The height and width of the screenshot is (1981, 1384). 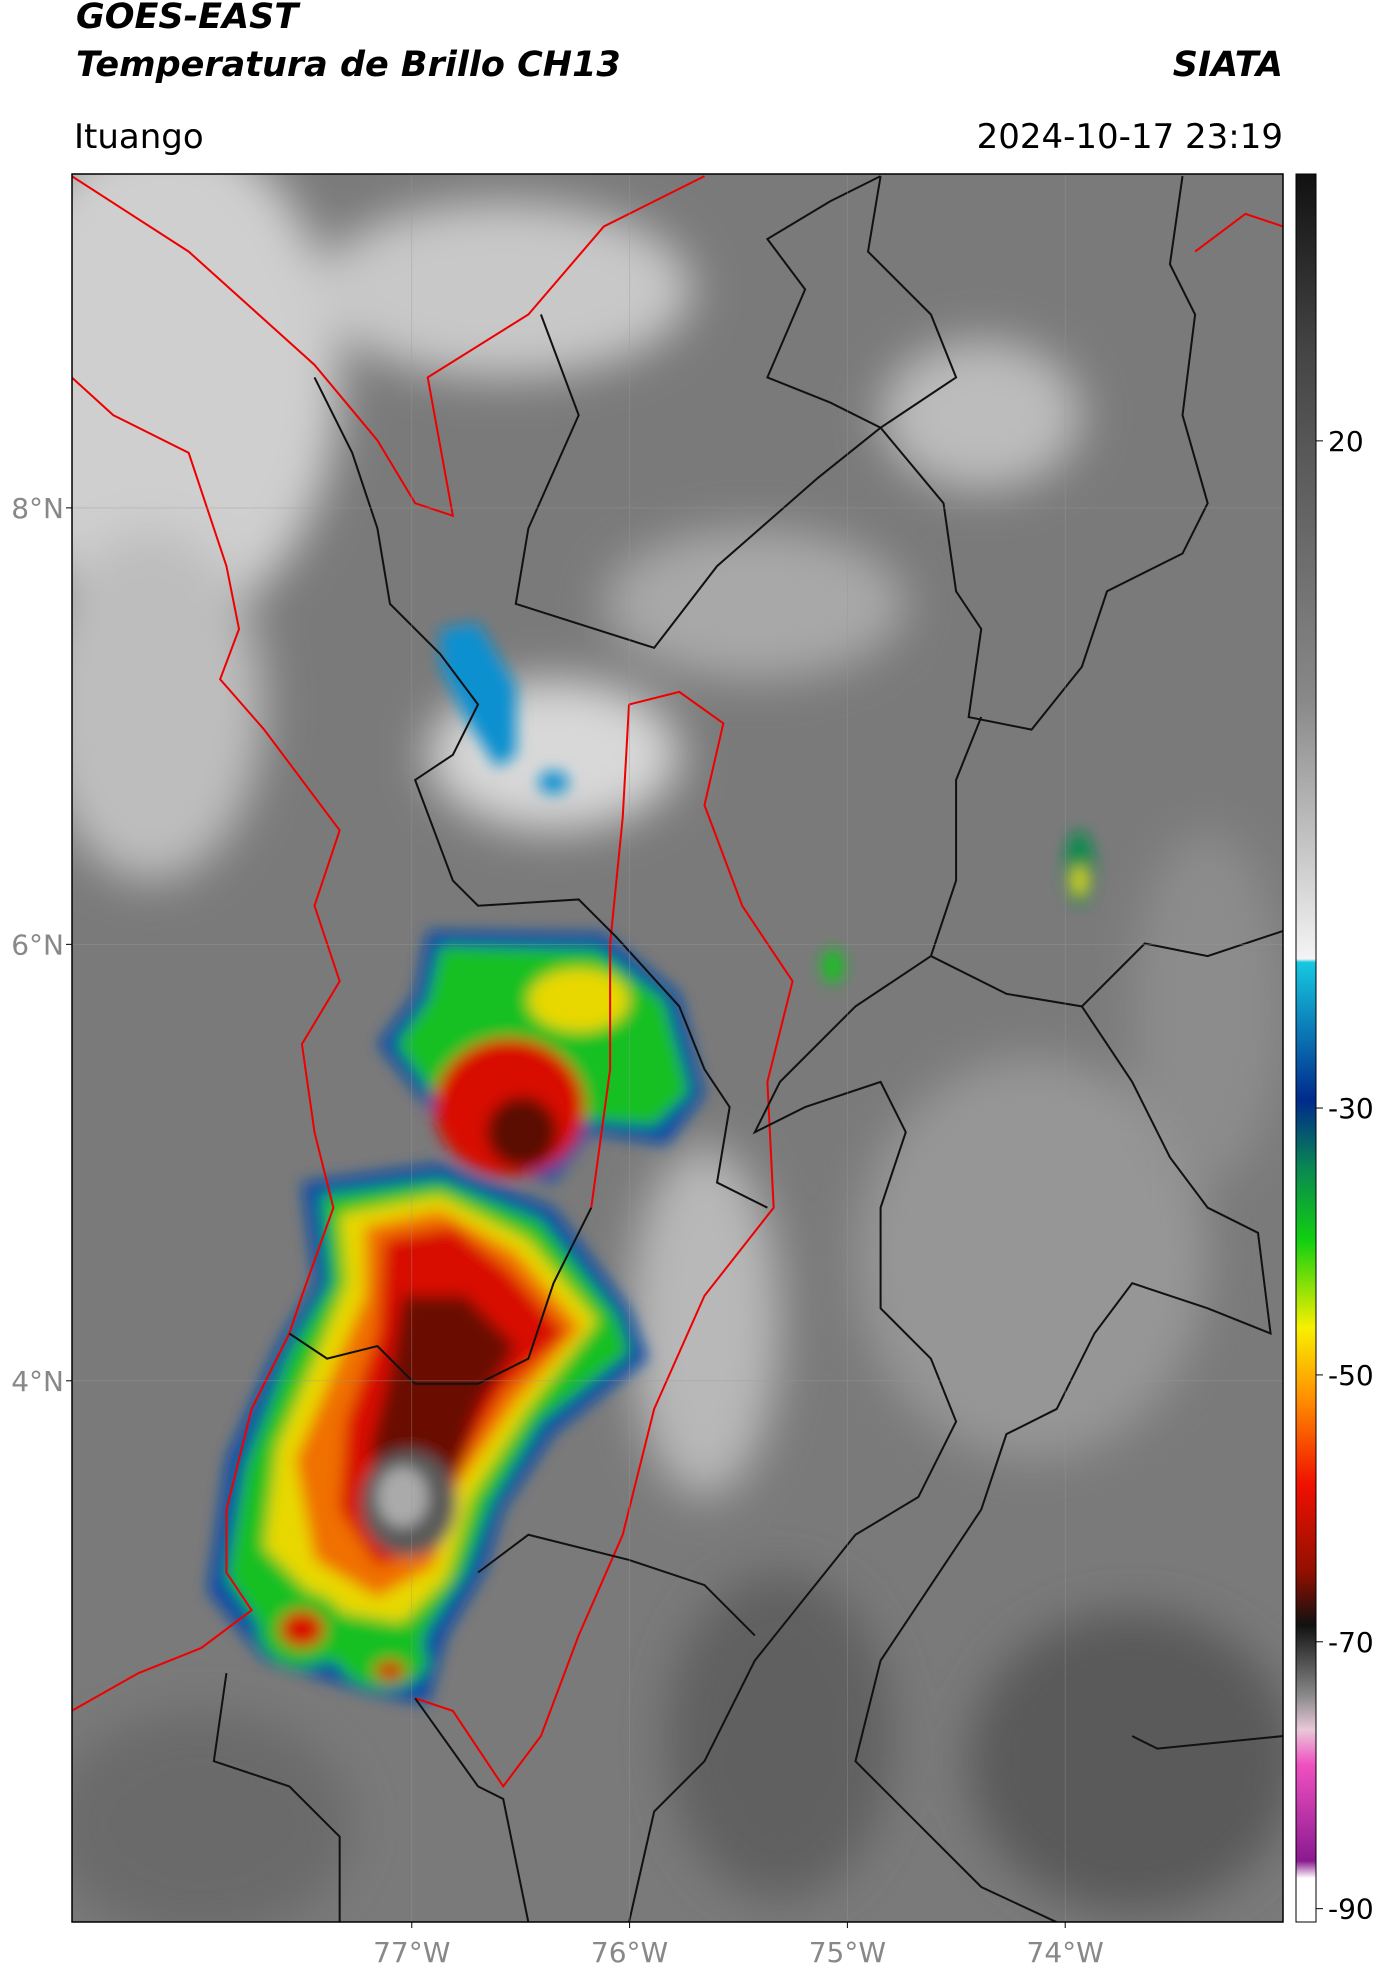 What do you see at coordinates (1130, 137) in the screenshot?
I see `timestamp: 2024-10-17 23:19` at bounding box center [1130, 137].